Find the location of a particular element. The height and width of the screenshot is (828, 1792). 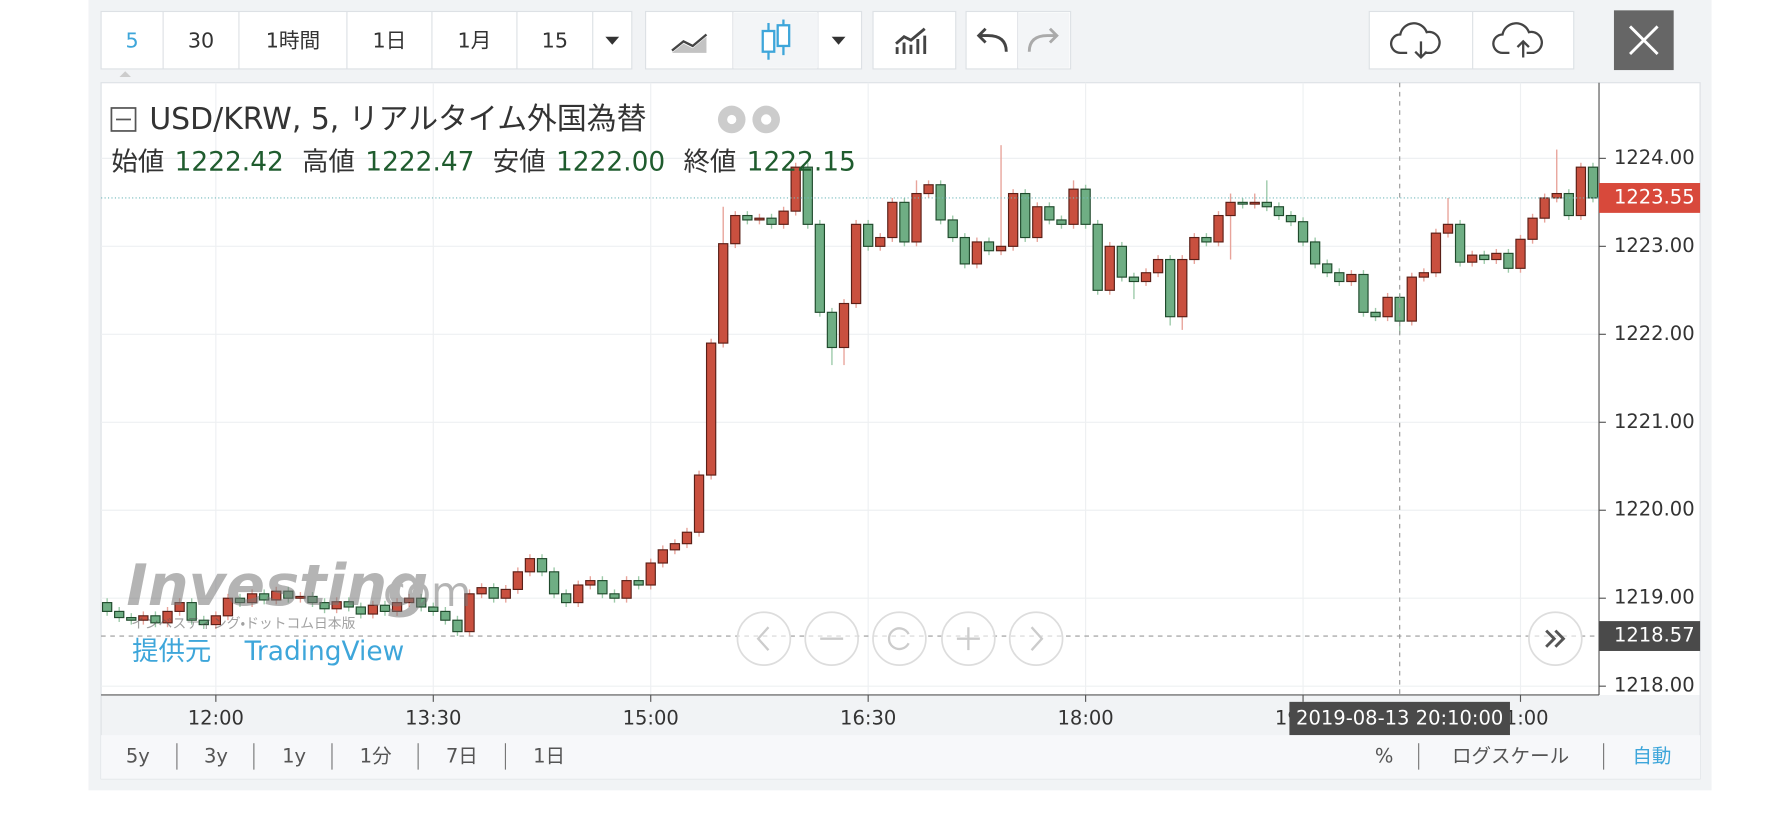

crosshair-time-tag is located at coordinates (1399, 718).